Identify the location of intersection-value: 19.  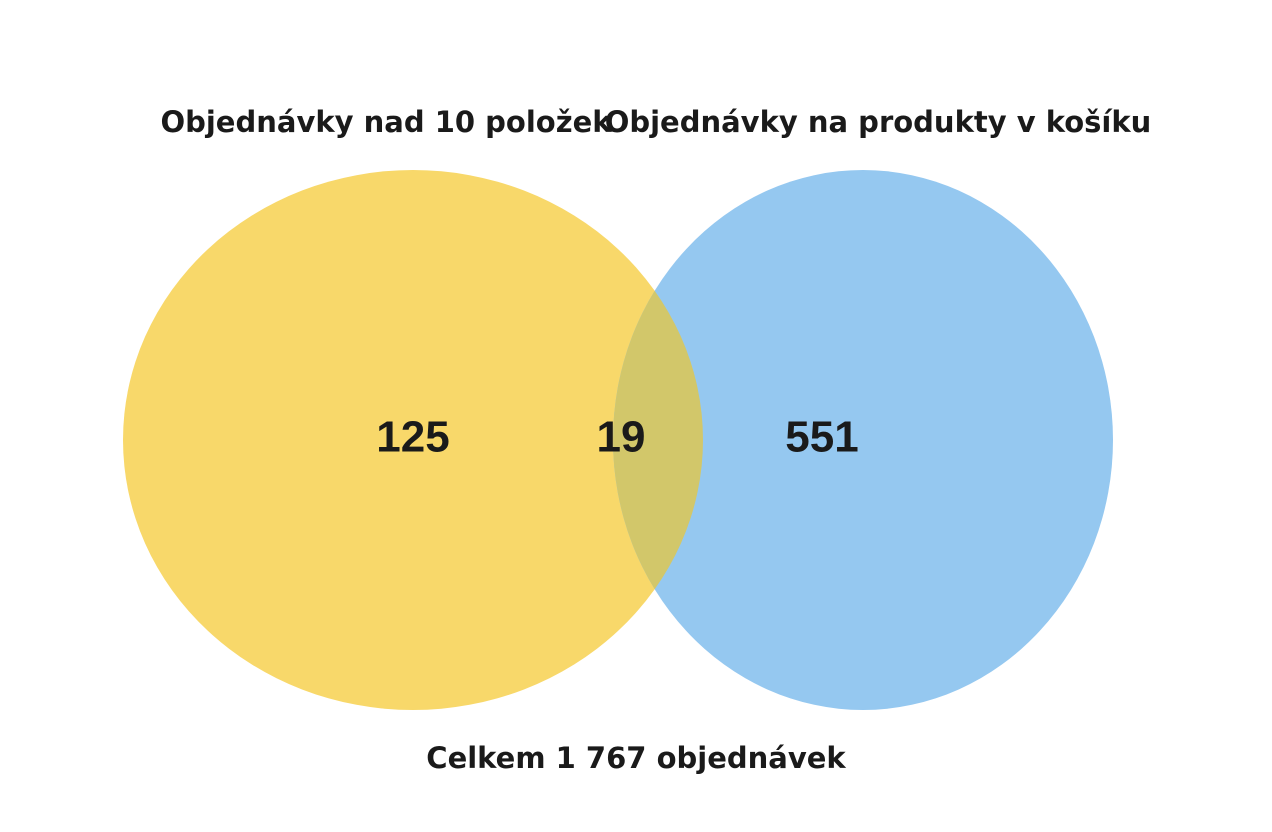
(621, 437).